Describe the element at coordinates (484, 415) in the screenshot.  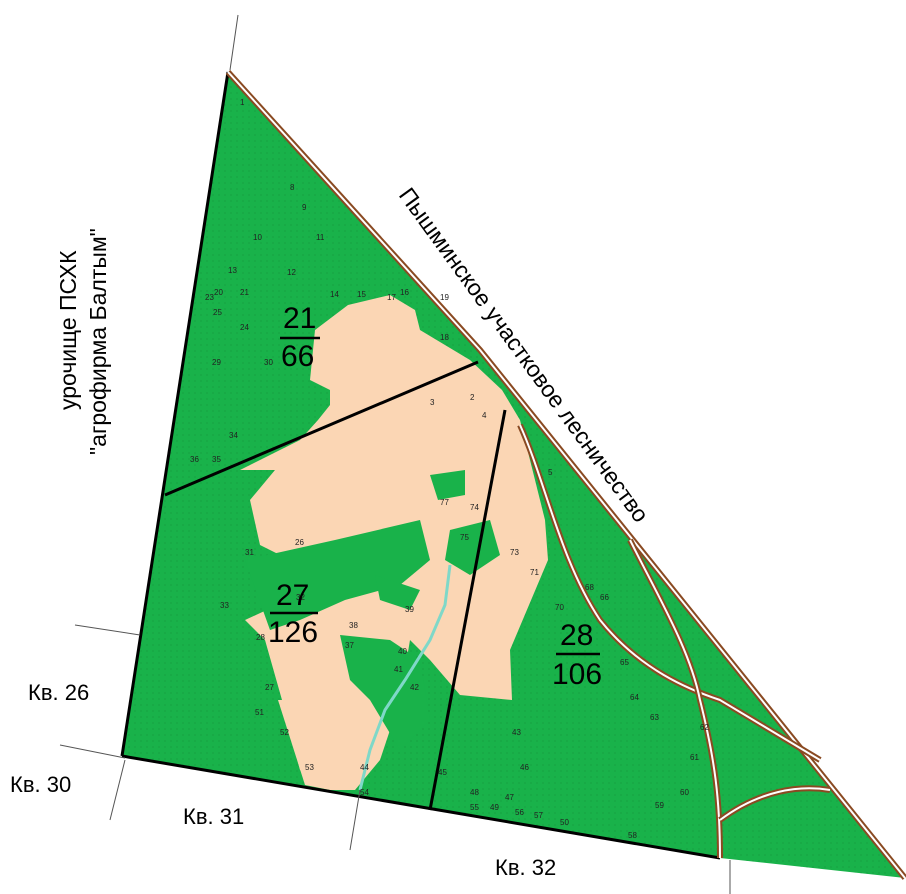
I see `plot-number: 4` at that location.